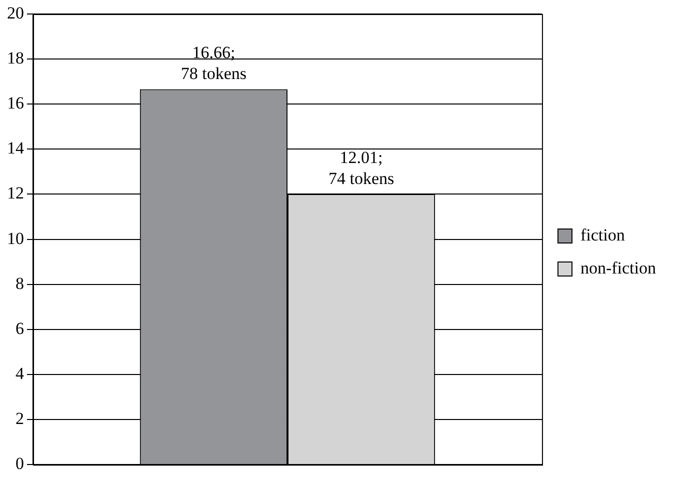  Describe the element at coordinates (15, 238) in the screenshot. I see `y-tick-label: 10` at that location.